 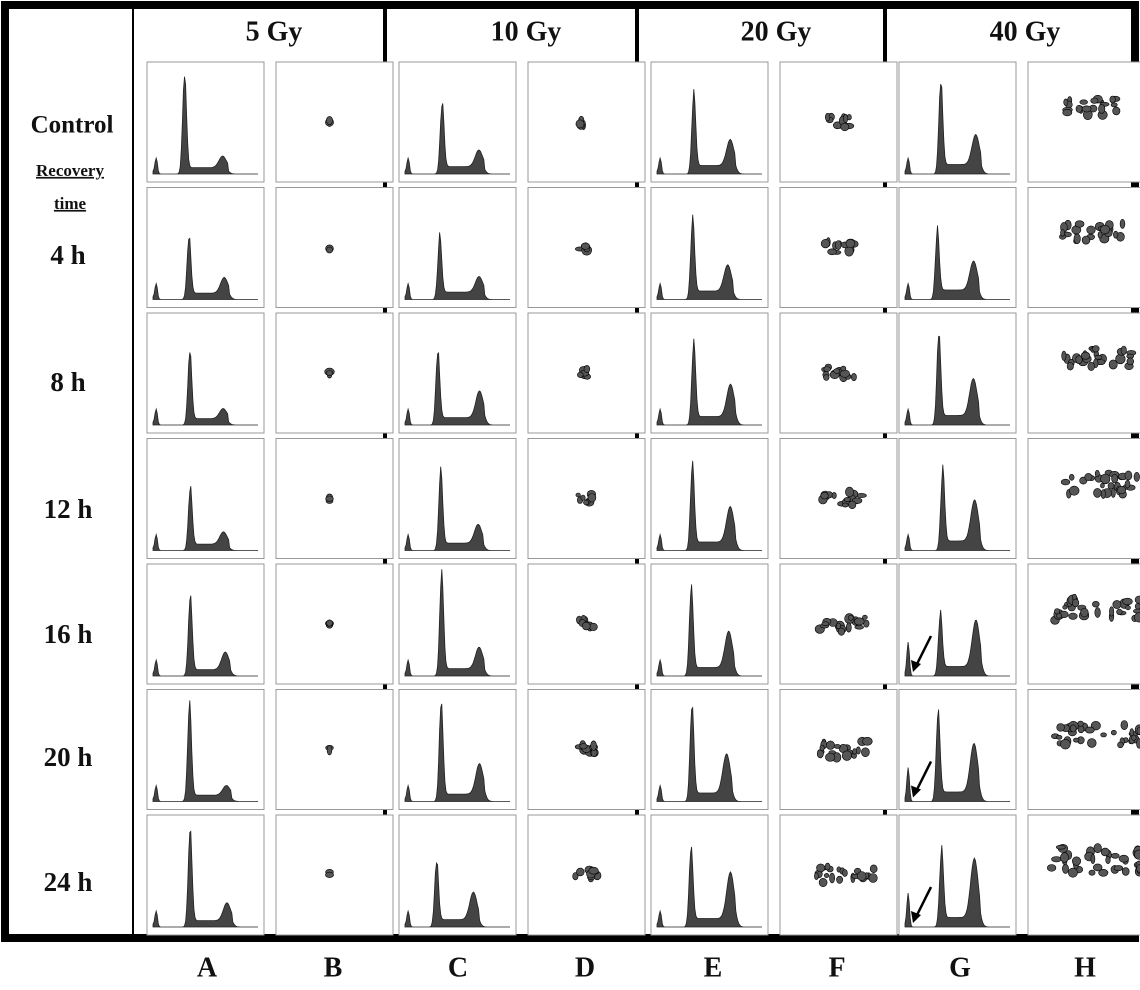 What do you see at coordinates (836, 967) in the screenshot?
I see `panel-letter: F` at bounding box center [836, 967].